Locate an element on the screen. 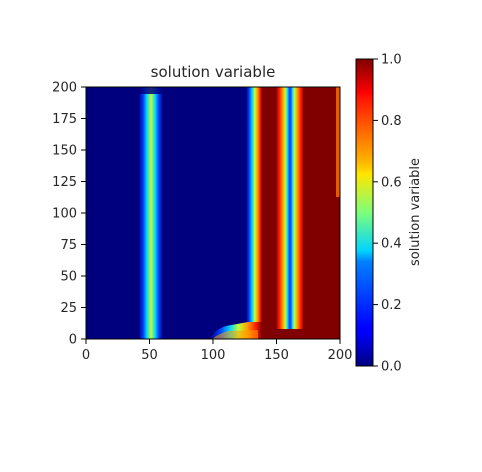 Image resolution: width=482 pixels, height=472 pixels. band-top-fade is located at coordinates (151, 90).